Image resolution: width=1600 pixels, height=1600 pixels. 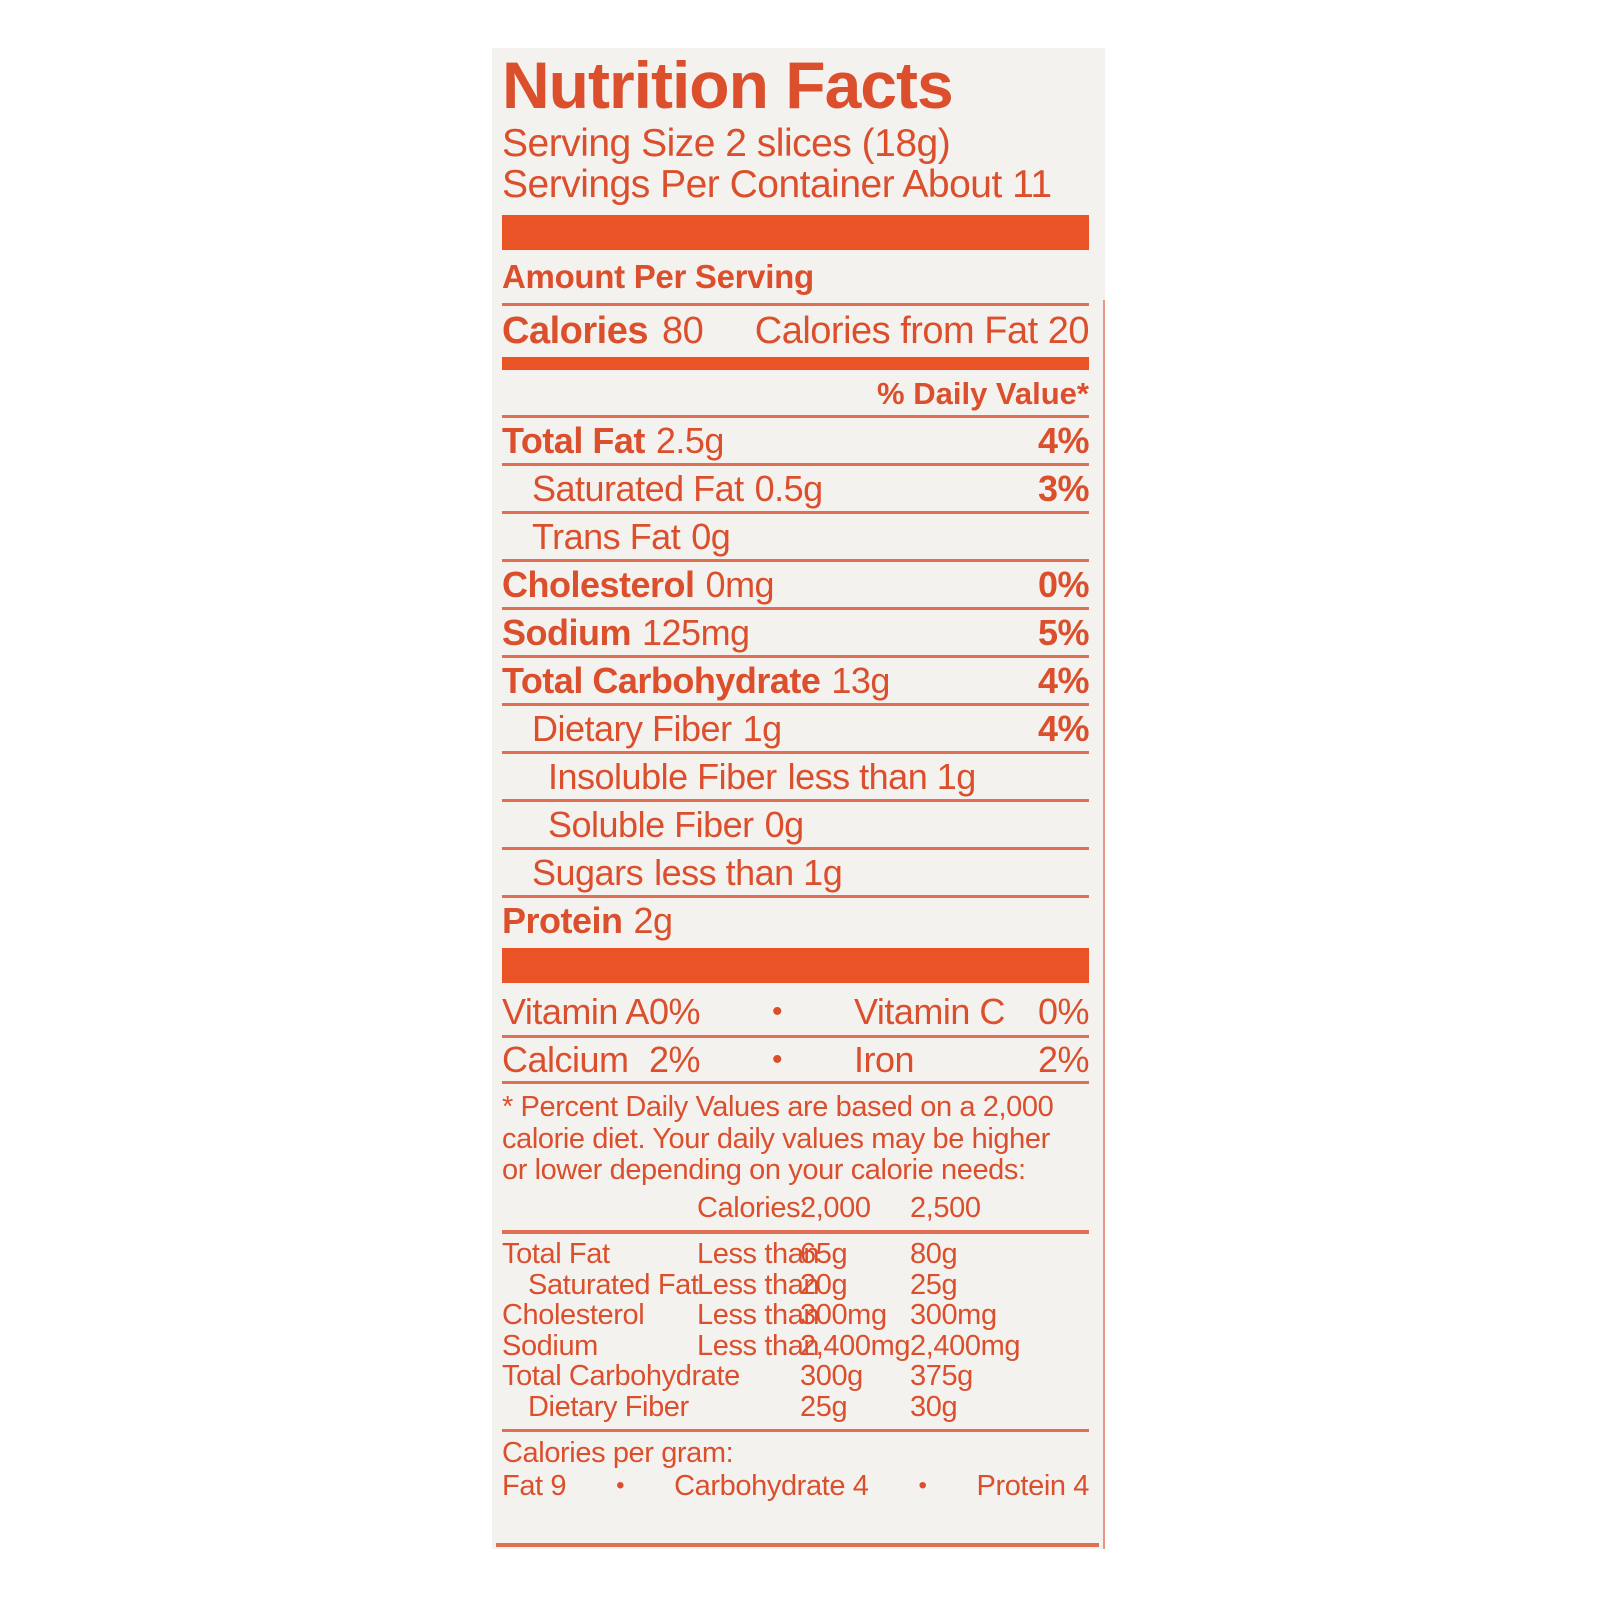 I want to click on nutrient-label: Soluble Fiber, so click(x=651, y=824).